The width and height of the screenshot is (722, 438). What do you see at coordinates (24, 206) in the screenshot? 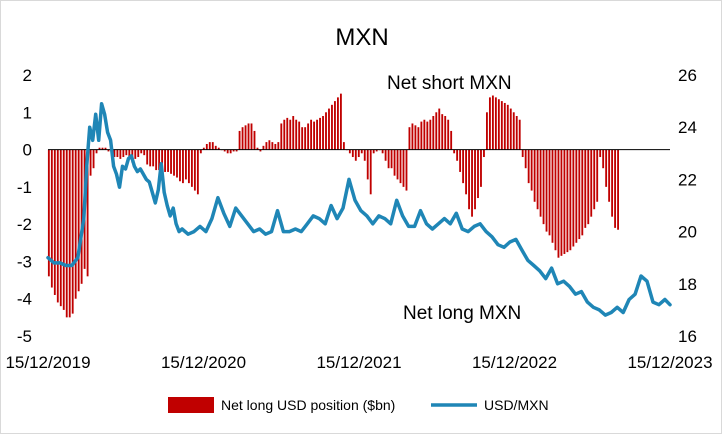
I see `left-axis-ticks: 2 1 0 -1 -2 -3 -4 -5` at bounding box center [24, 206].